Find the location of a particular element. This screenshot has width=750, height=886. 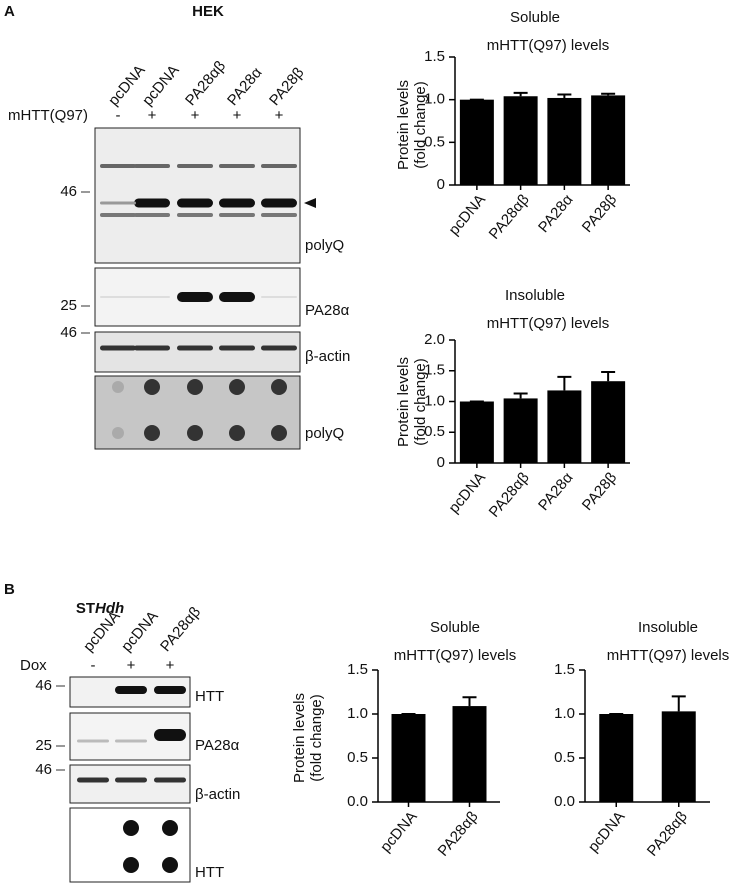

condition-label: mHTT(Q97) is located at coordinates (48, 115).